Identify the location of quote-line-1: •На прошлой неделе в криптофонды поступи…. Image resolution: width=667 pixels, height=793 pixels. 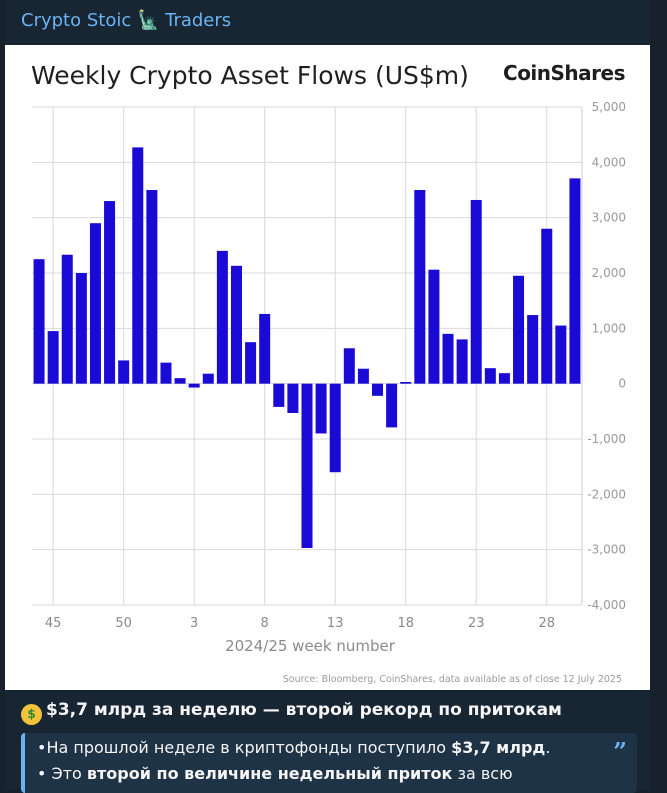
(293, 747).